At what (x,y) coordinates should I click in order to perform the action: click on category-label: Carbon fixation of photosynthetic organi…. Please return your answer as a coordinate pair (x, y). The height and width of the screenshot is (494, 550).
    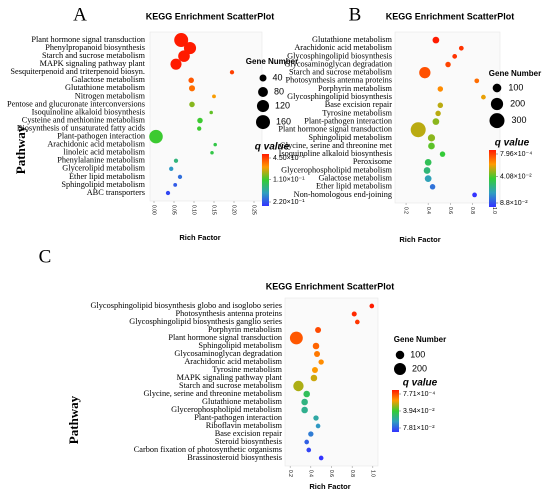
    Looking at the image, I should click on (208, 449).